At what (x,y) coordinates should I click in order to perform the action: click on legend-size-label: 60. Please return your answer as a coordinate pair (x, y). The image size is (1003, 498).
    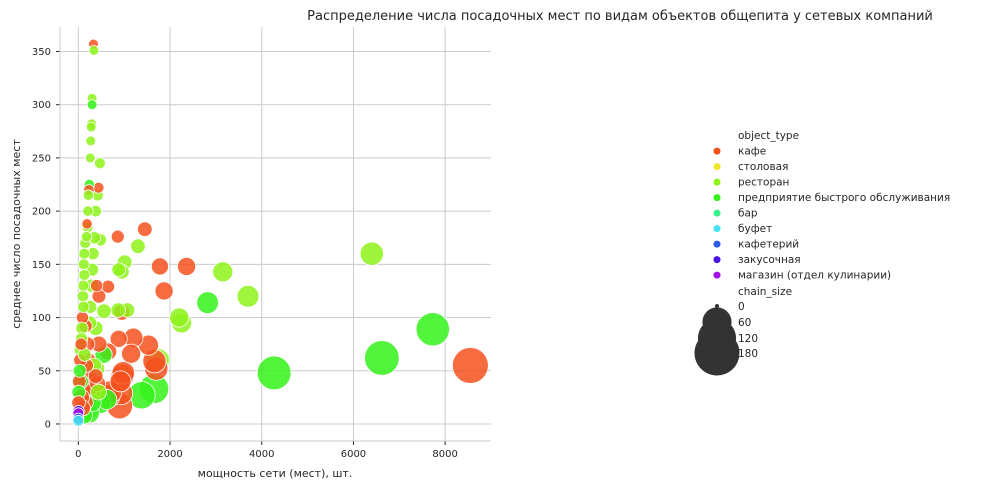
    Looking at the image, I should click on (744, 323).